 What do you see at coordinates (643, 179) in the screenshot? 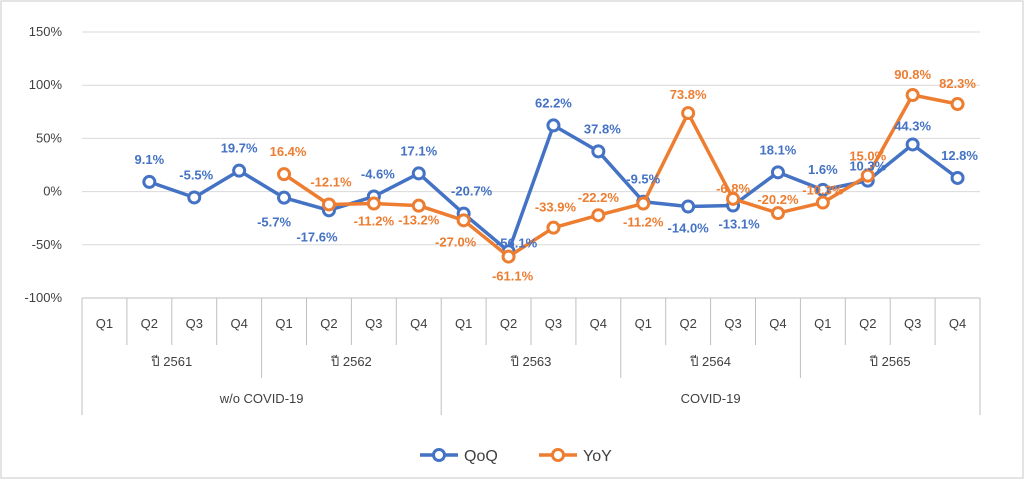
I see `data-label-qoq: -9.5%` at bounding box center [643, 179].